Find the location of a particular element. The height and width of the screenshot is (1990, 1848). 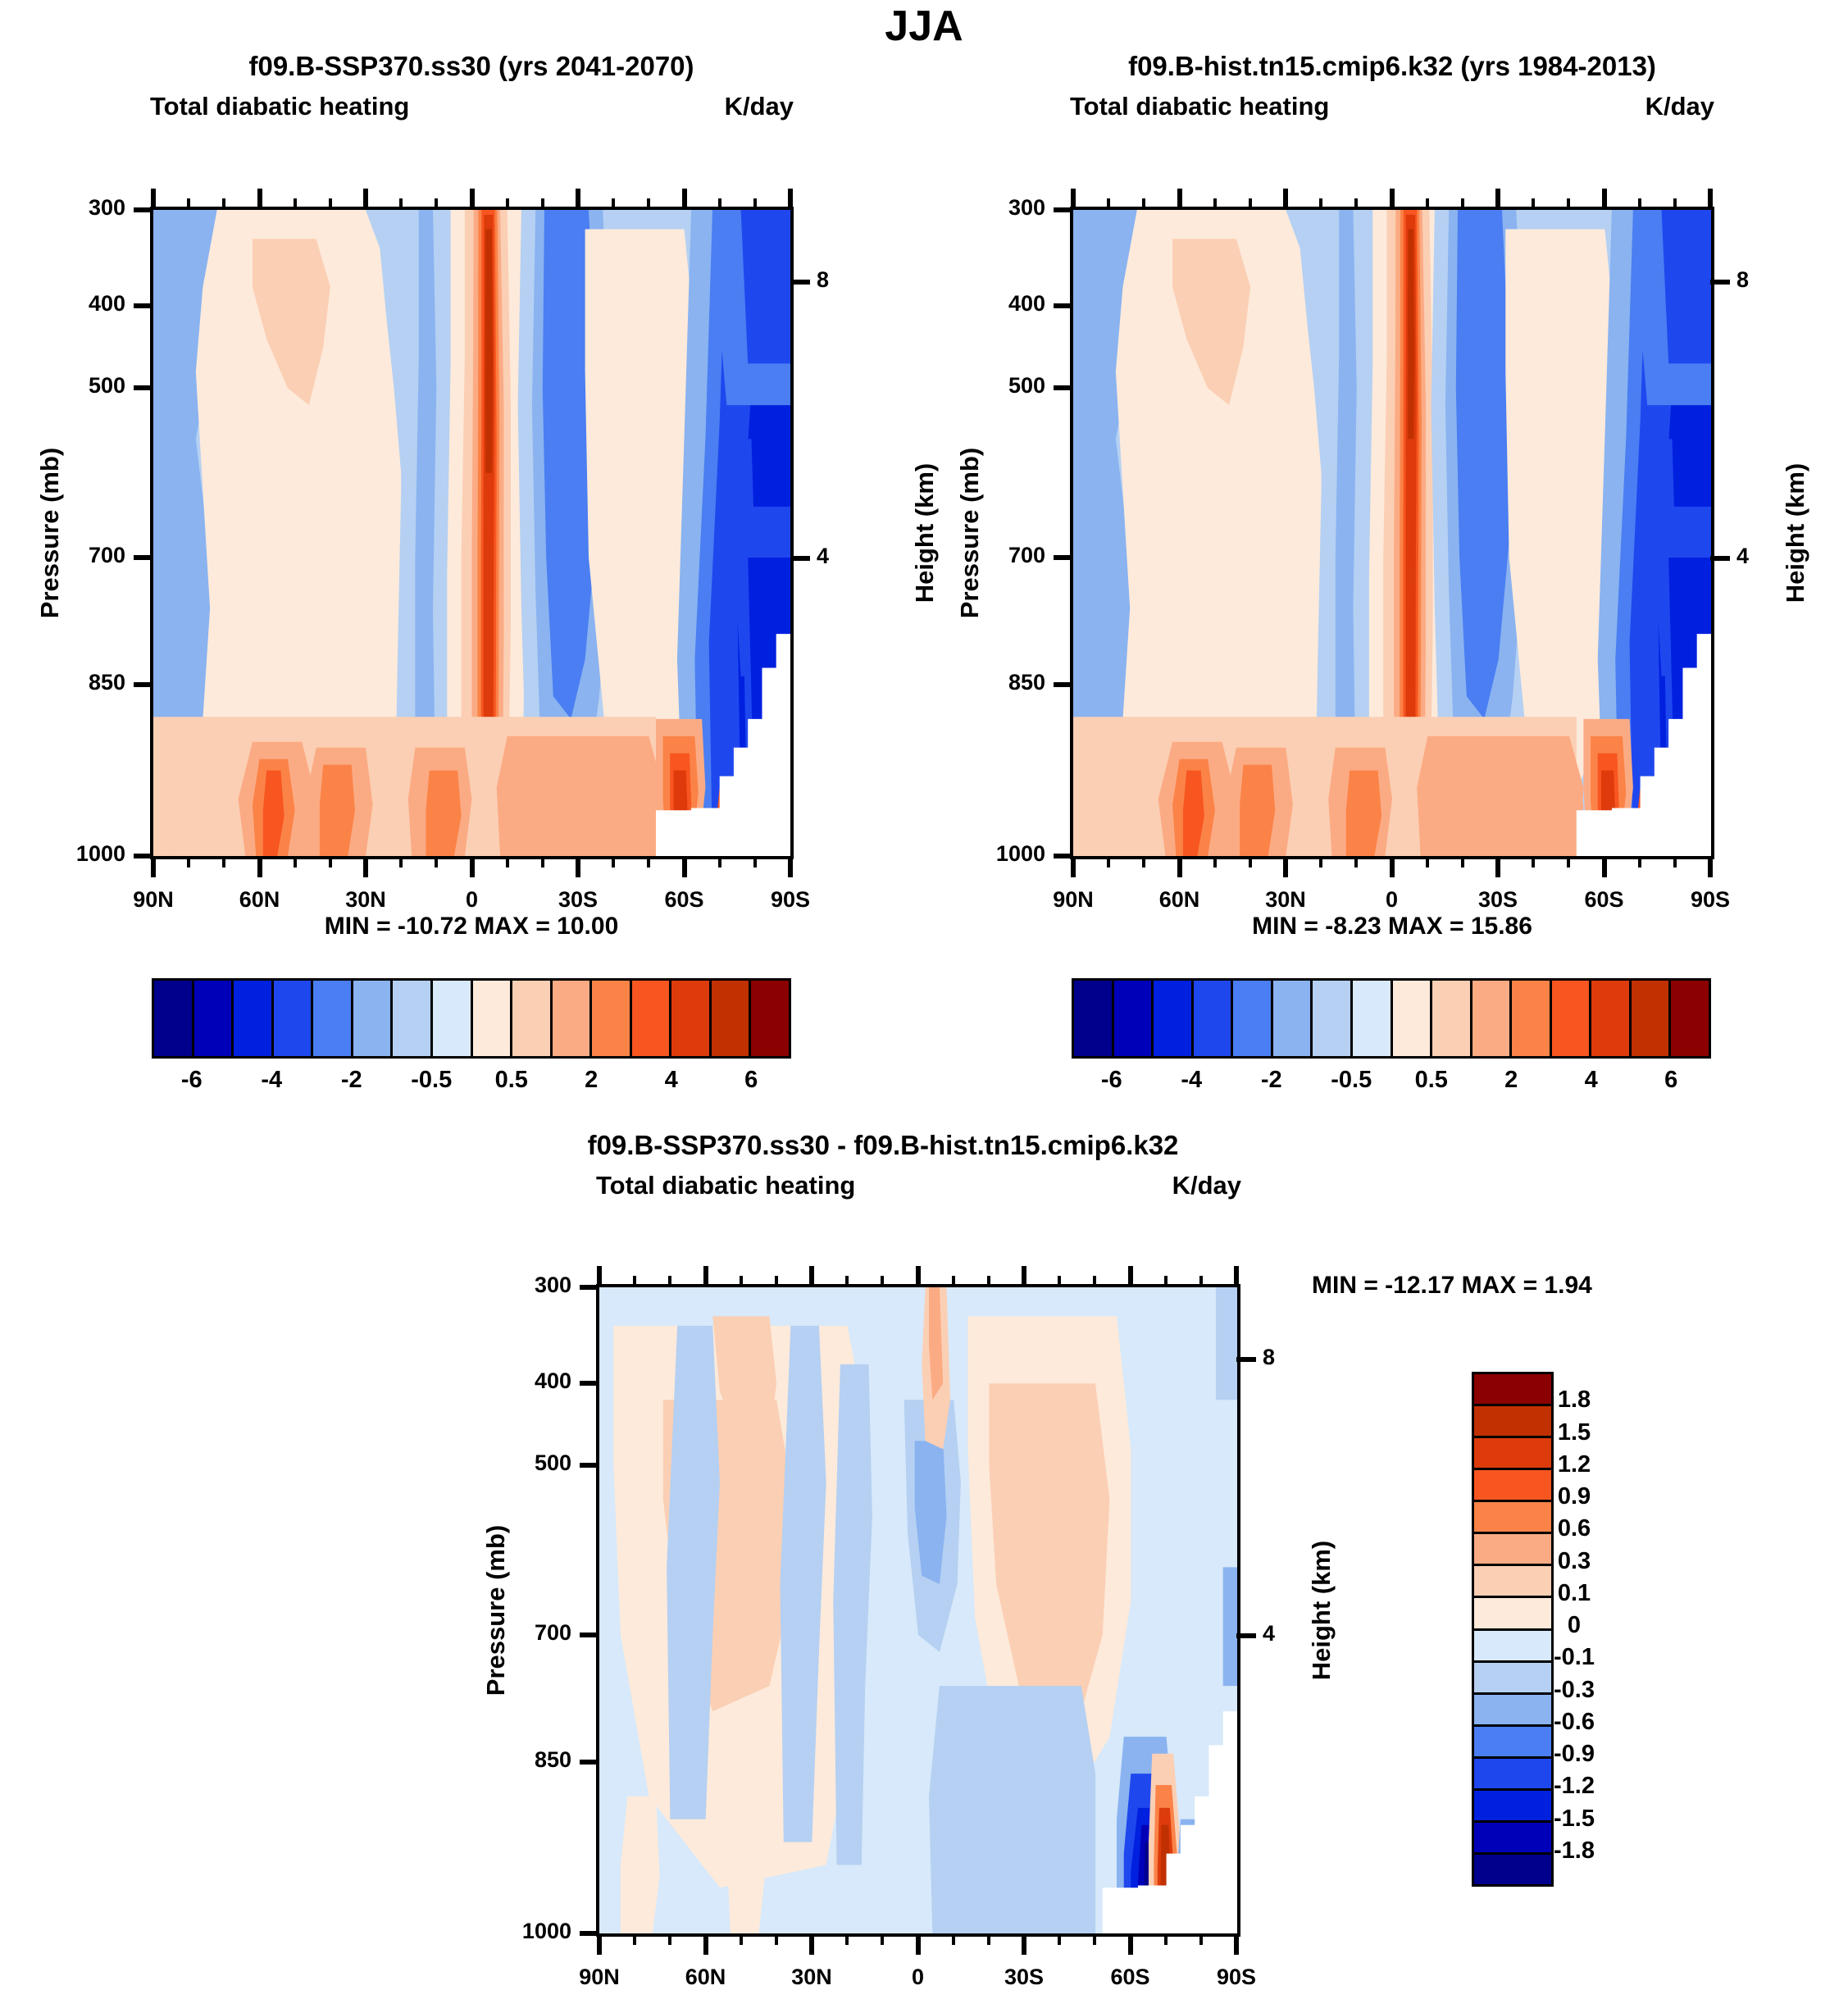

colorbar-top-right is located at coordinates (1391, 1018).